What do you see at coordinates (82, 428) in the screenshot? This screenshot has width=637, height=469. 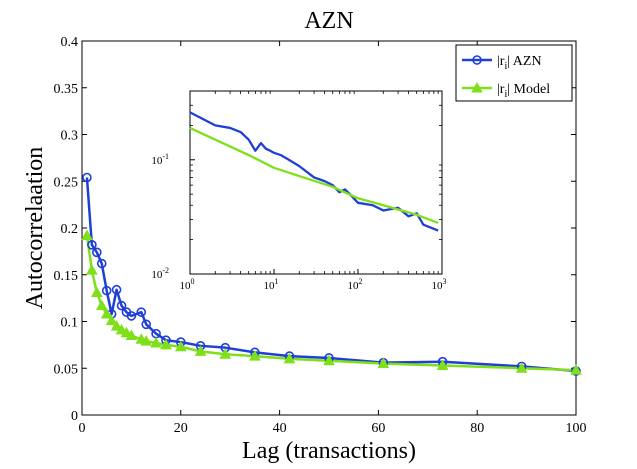 I see `x-tick-label: 0` at bounding box center [82, 428].